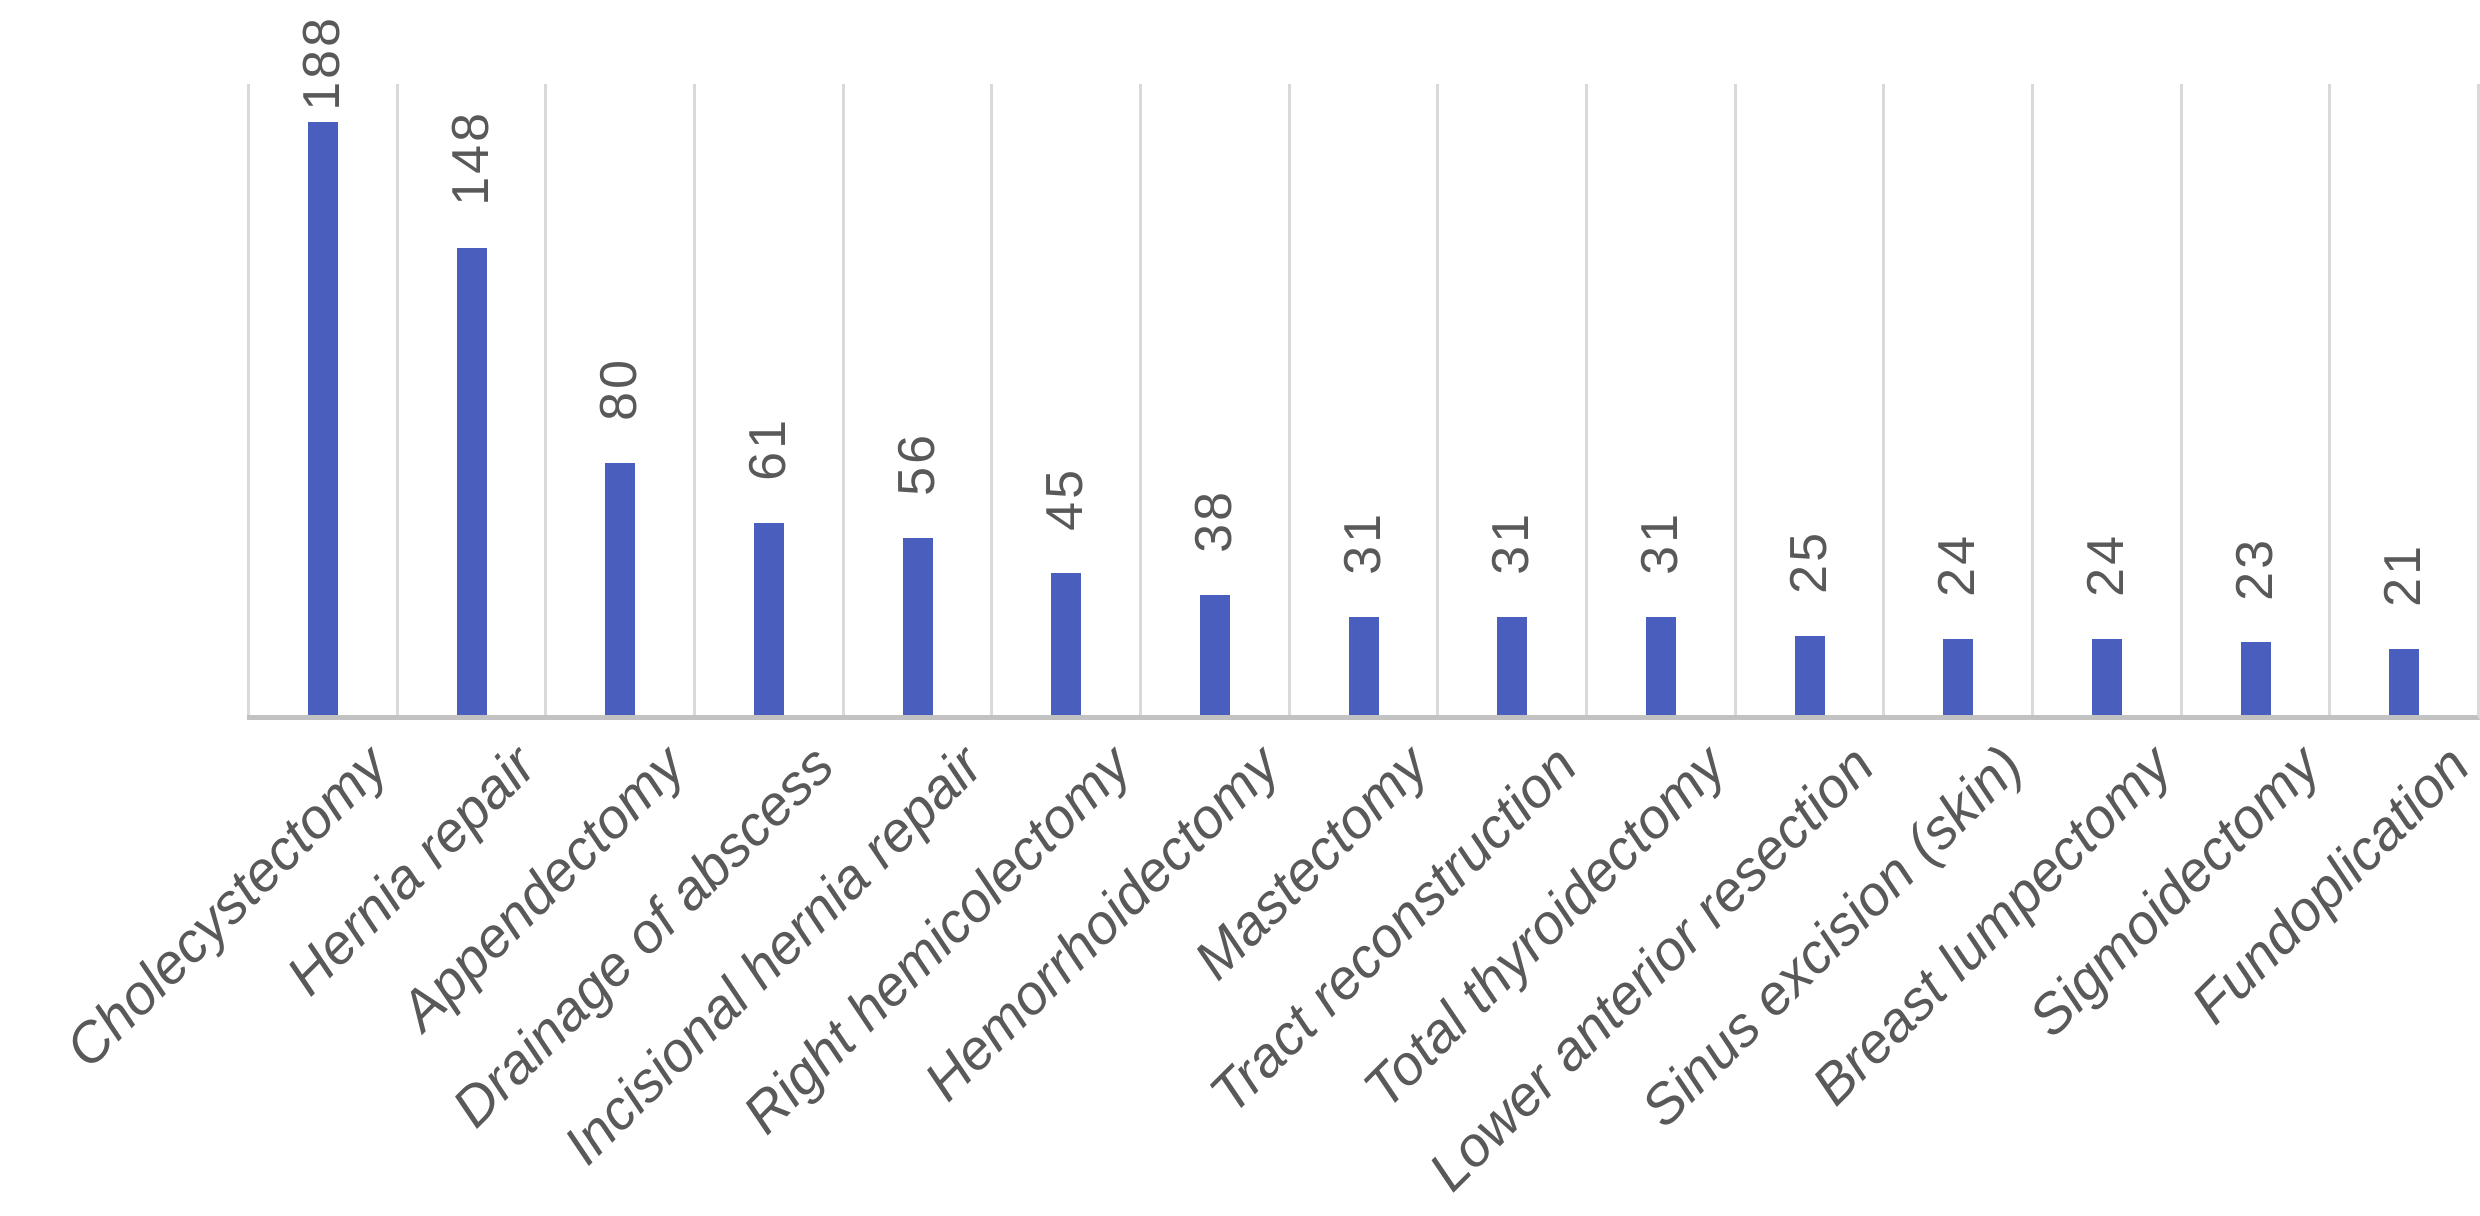  Describe the element at coordinates (916, 399) in the screenshot. I see `category-slot: 56` at that location.